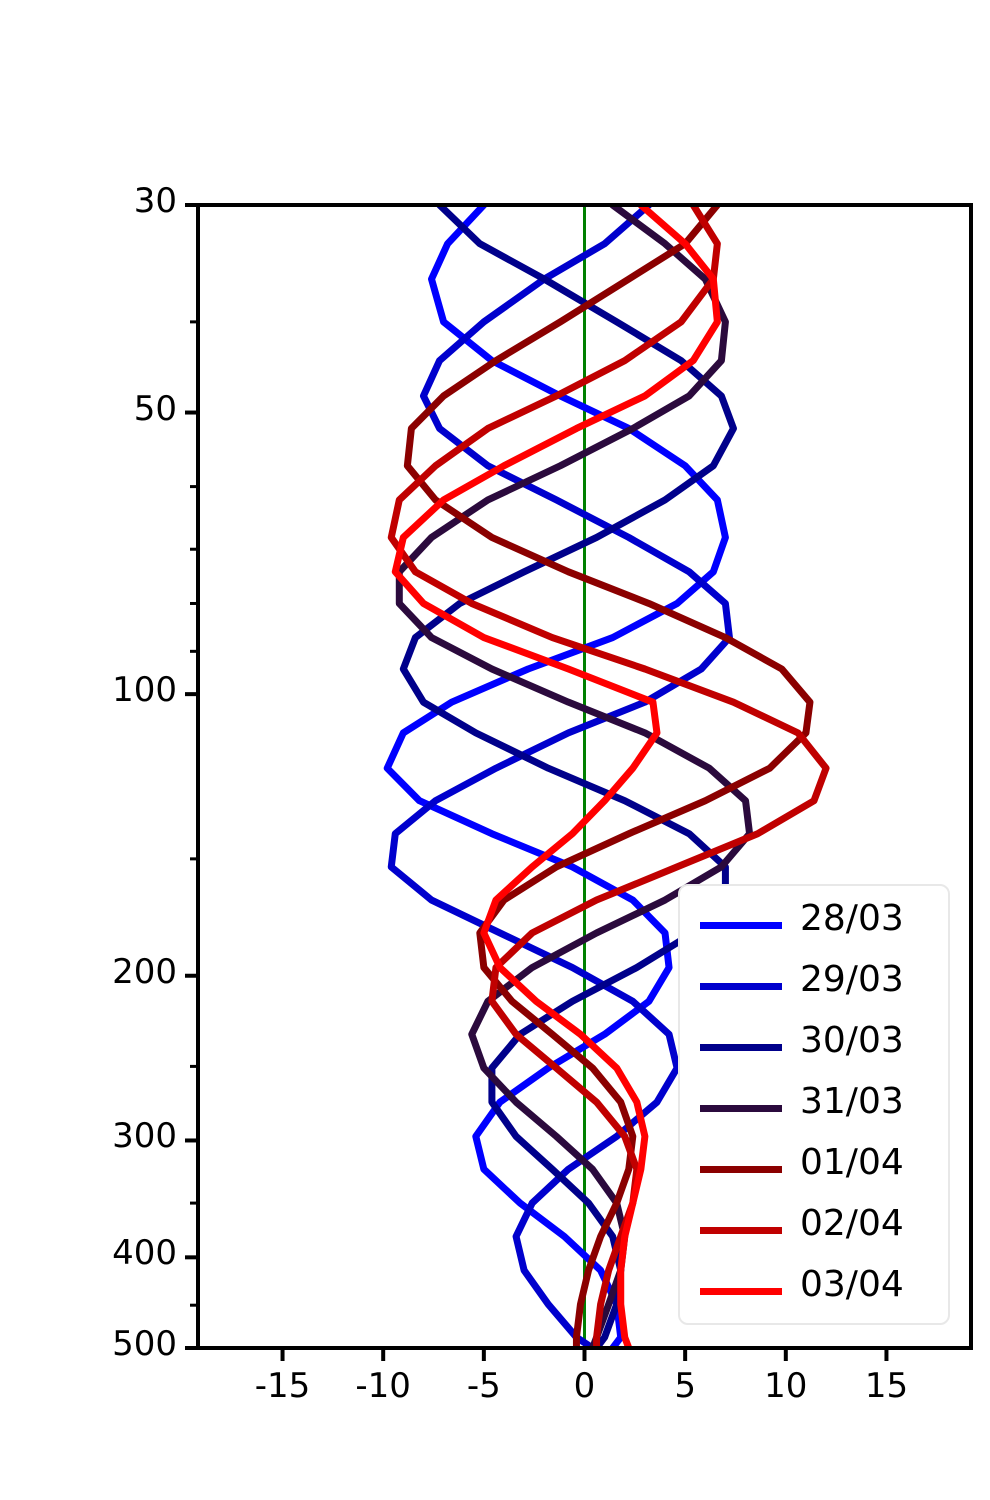  I want to click on x-tick-label: 10, so click(786, 1386).